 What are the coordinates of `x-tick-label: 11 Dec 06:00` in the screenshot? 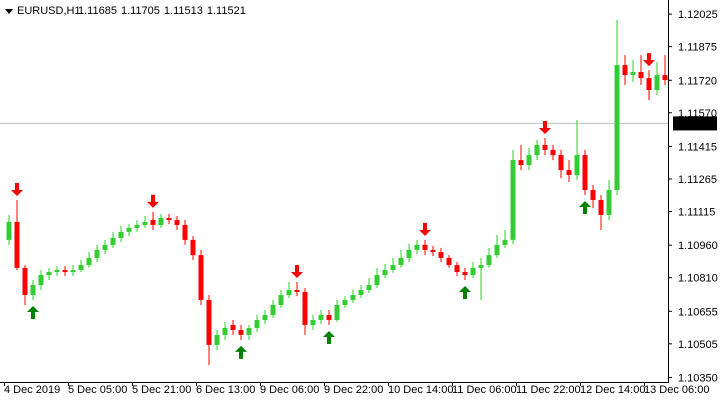 It's located at (484, 390).